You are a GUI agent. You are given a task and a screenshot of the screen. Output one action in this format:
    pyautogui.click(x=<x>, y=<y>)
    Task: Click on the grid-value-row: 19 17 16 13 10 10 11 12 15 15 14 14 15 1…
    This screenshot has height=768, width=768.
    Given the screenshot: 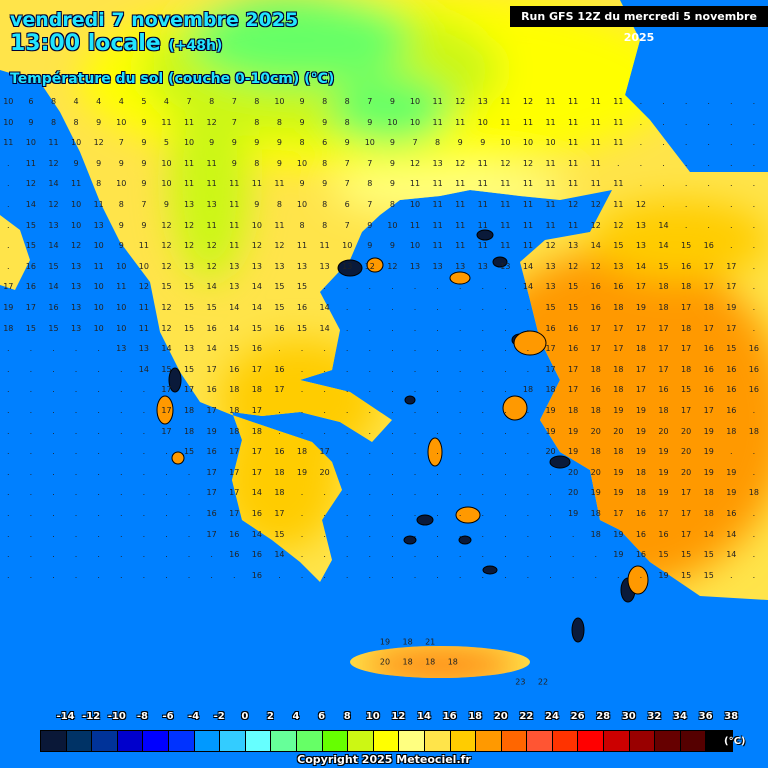 What is the action you would take?
    pyautogui.click(x=384, y=308)
    